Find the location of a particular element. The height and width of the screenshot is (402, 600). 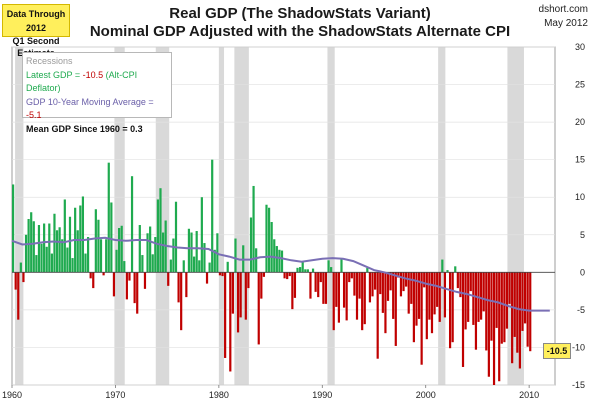

x-tick-label: 1980 is located at coordinates (219, 395).